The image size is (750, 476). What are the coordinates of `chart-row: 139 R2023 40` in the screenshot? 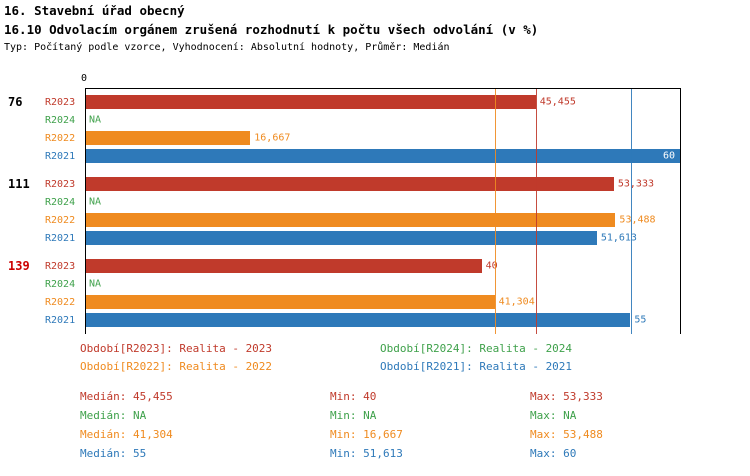 It's located at (340, 266).